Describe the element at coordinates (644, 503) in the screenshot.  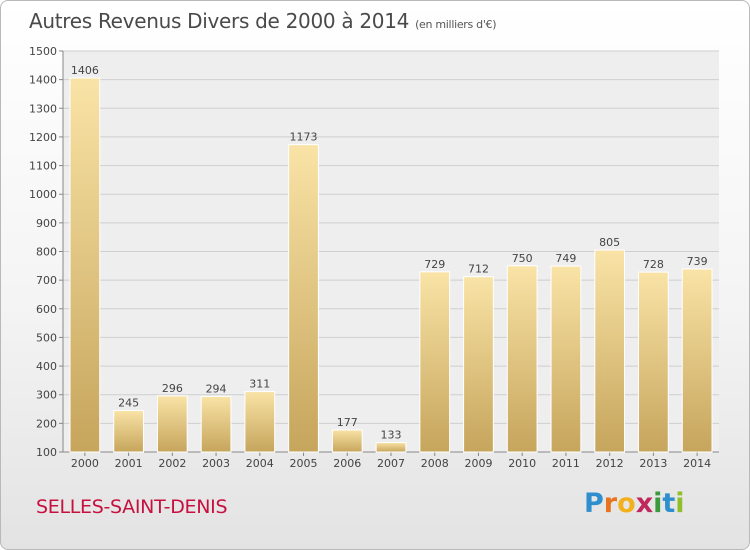
I see `logo-letter: x` at that location.